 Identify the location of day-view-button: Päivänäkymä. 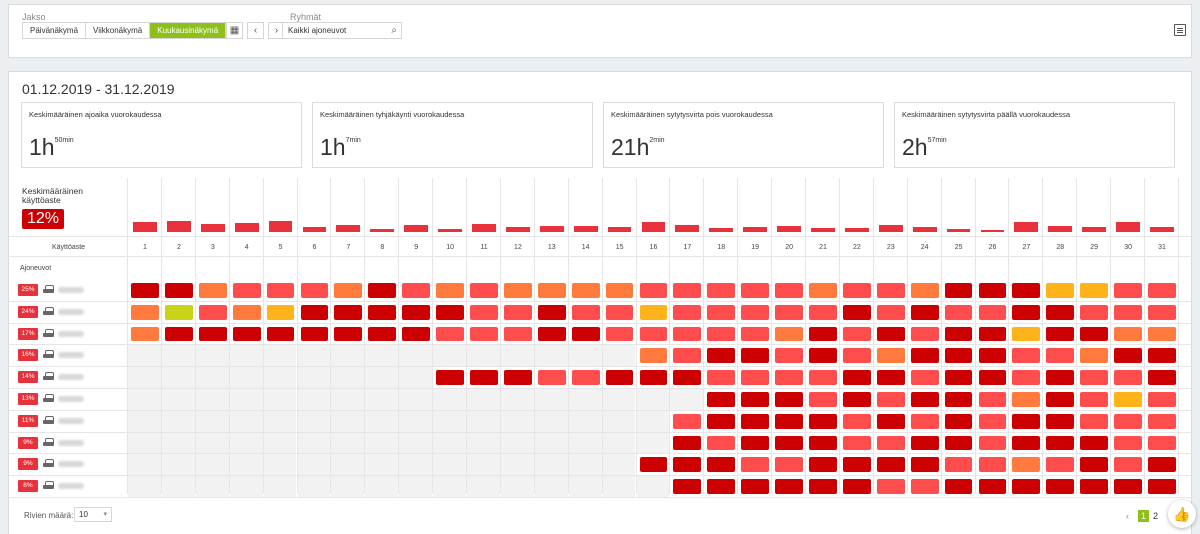
(55, 30).